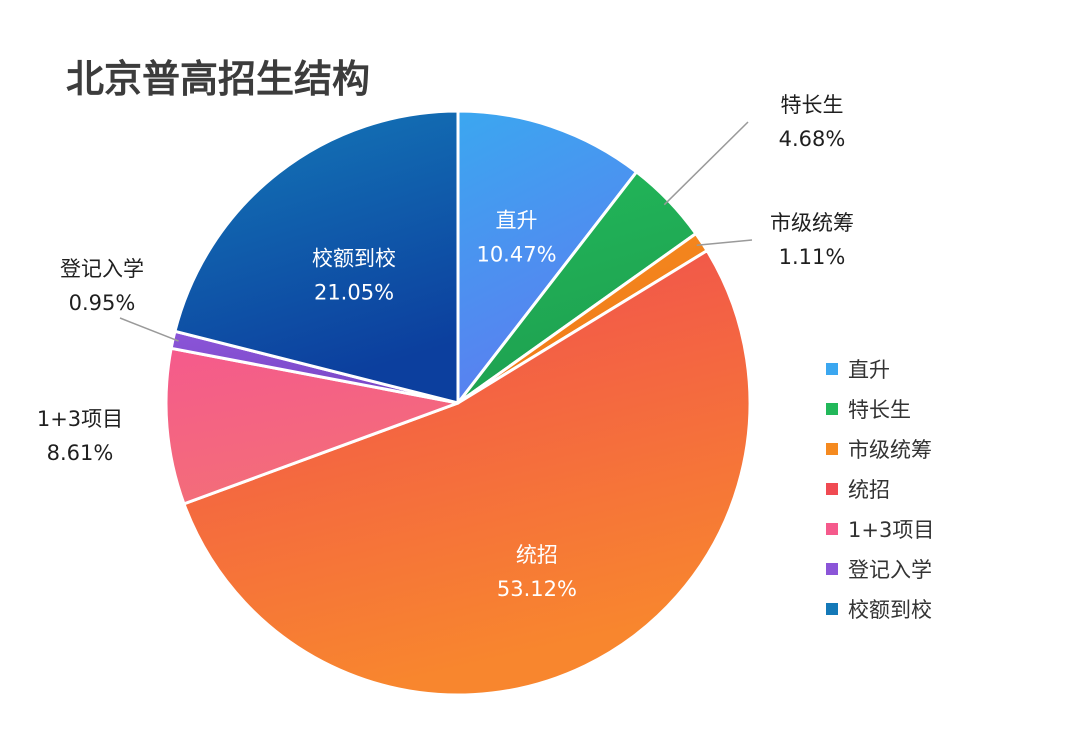 This screenshot has height=734, width=1080. Describe the element at coordinates (218, 79) in the screenshot. I see `chart-title: 北京普高招生结构` at that location.